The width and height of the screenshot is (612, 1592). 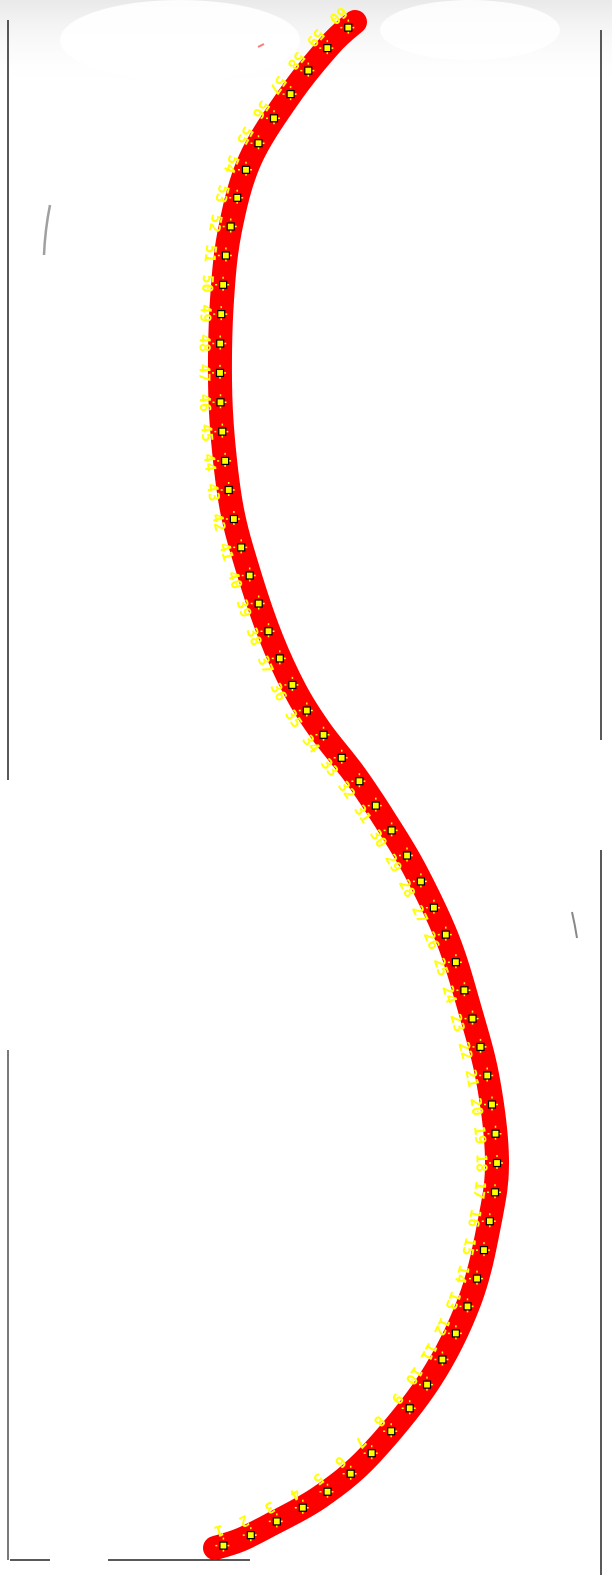 What do you see at coordinates (457, 1023) in the screenshot?
I see `point-label: 23` at bounding box center [457, 1023].